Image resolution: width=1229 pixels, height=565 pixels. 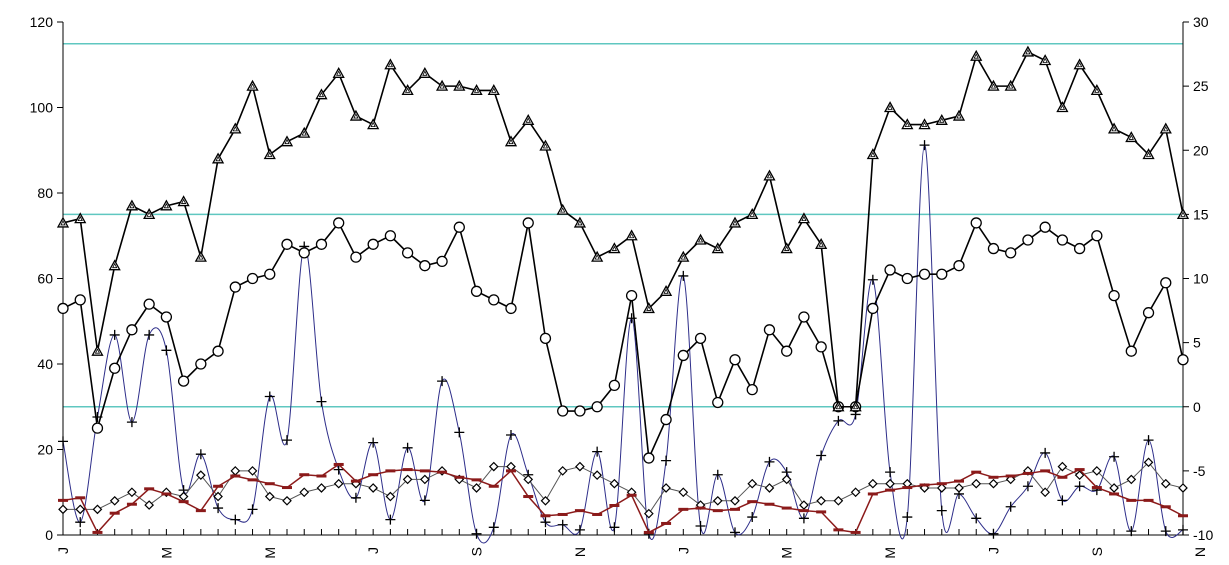 I want to click on right-tick-label: 5, so click(x=1197, y=343).